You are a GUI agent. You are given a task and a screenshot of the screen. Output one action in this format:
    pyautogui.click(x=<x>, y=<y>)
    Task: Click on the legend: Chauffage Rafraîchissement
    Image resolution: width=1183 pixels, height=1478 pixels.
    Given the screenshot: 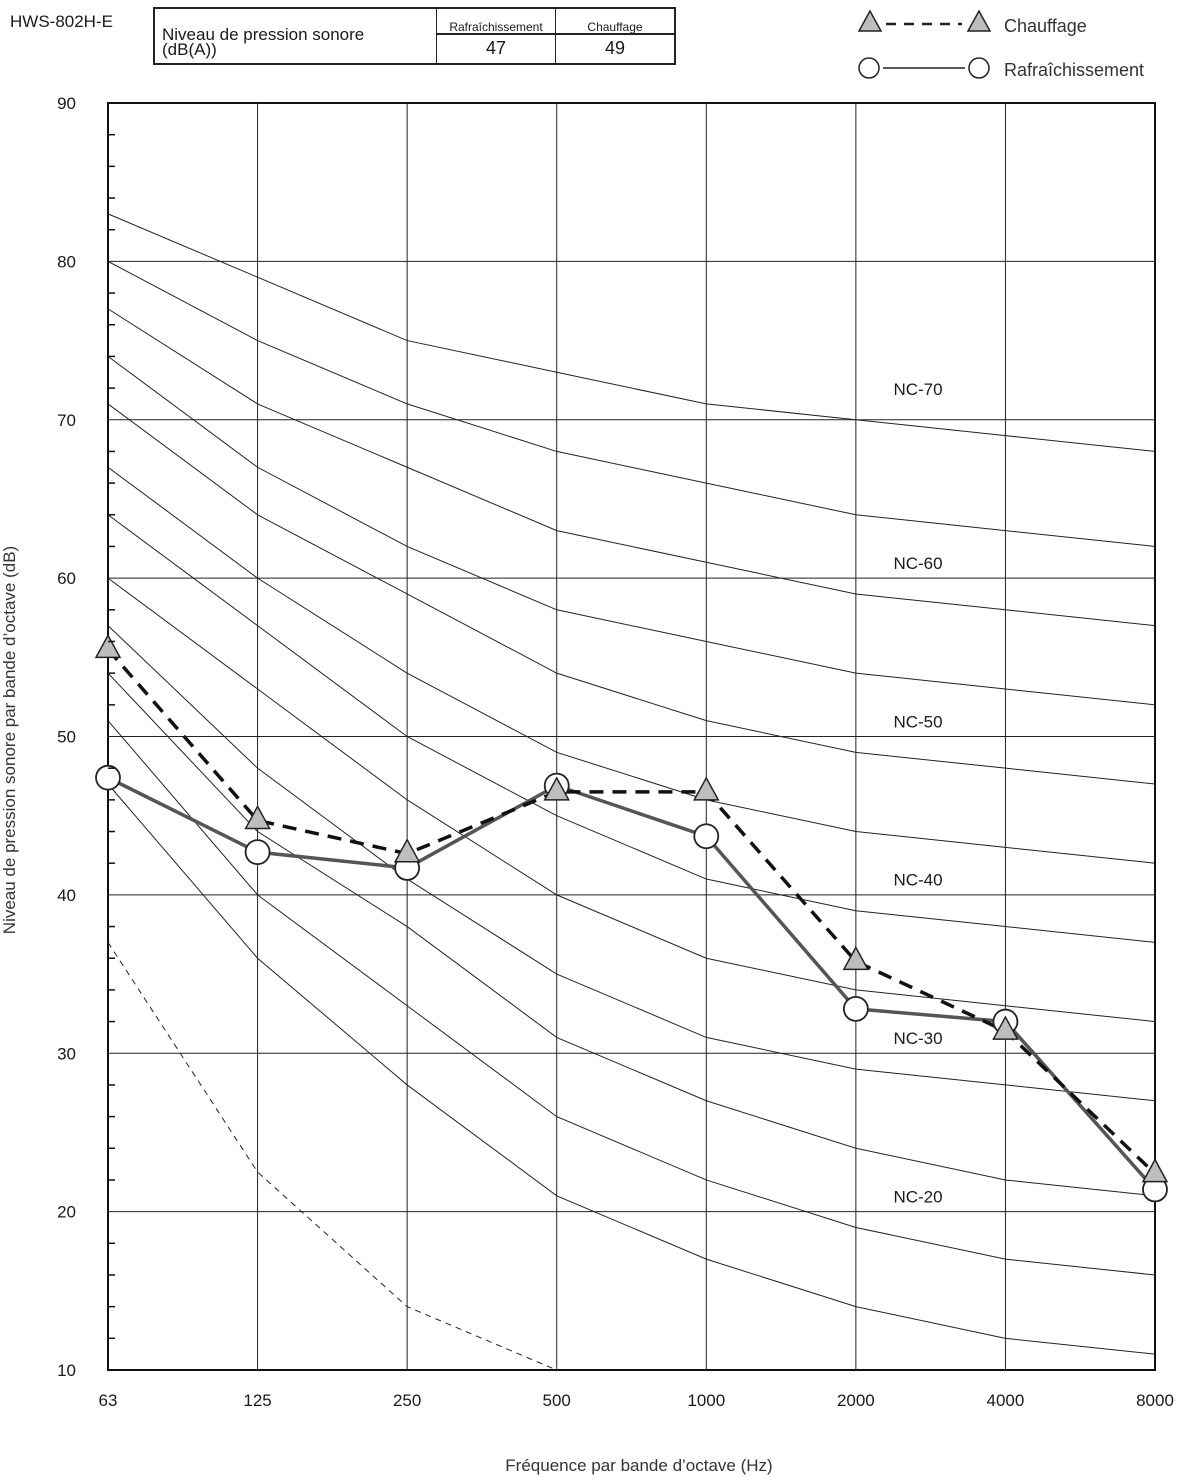 What is the action you would take?
    pyautogui.click(x=1000, y=44)
    